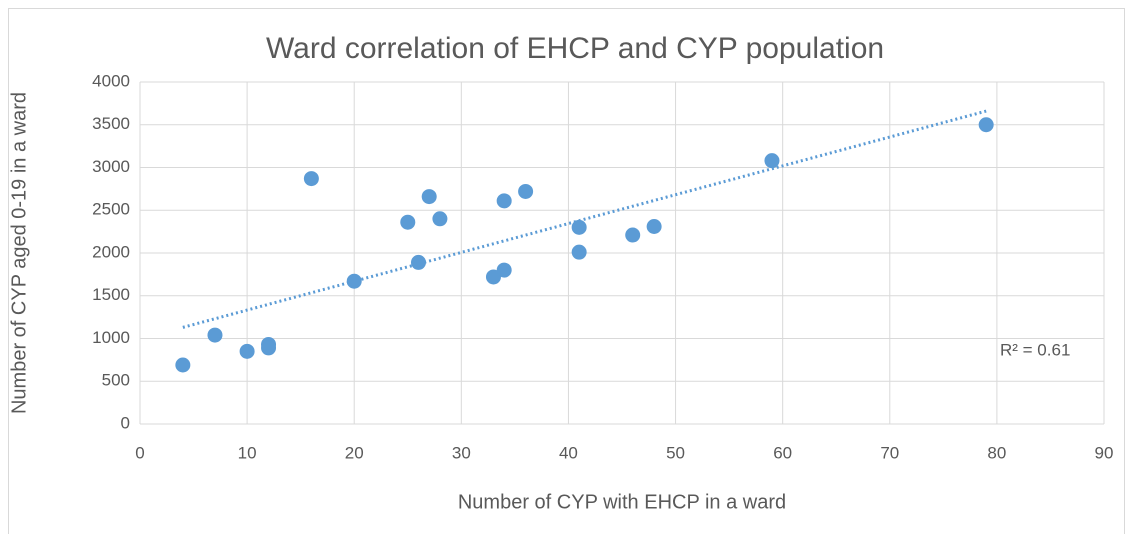 The width and height of the screenshot is (1133, 539). Describe the element at coordinates (19, 253) in the screenshot. I see `y-axis-label: Number of CYP aged 0-19 in a ward` at that location.